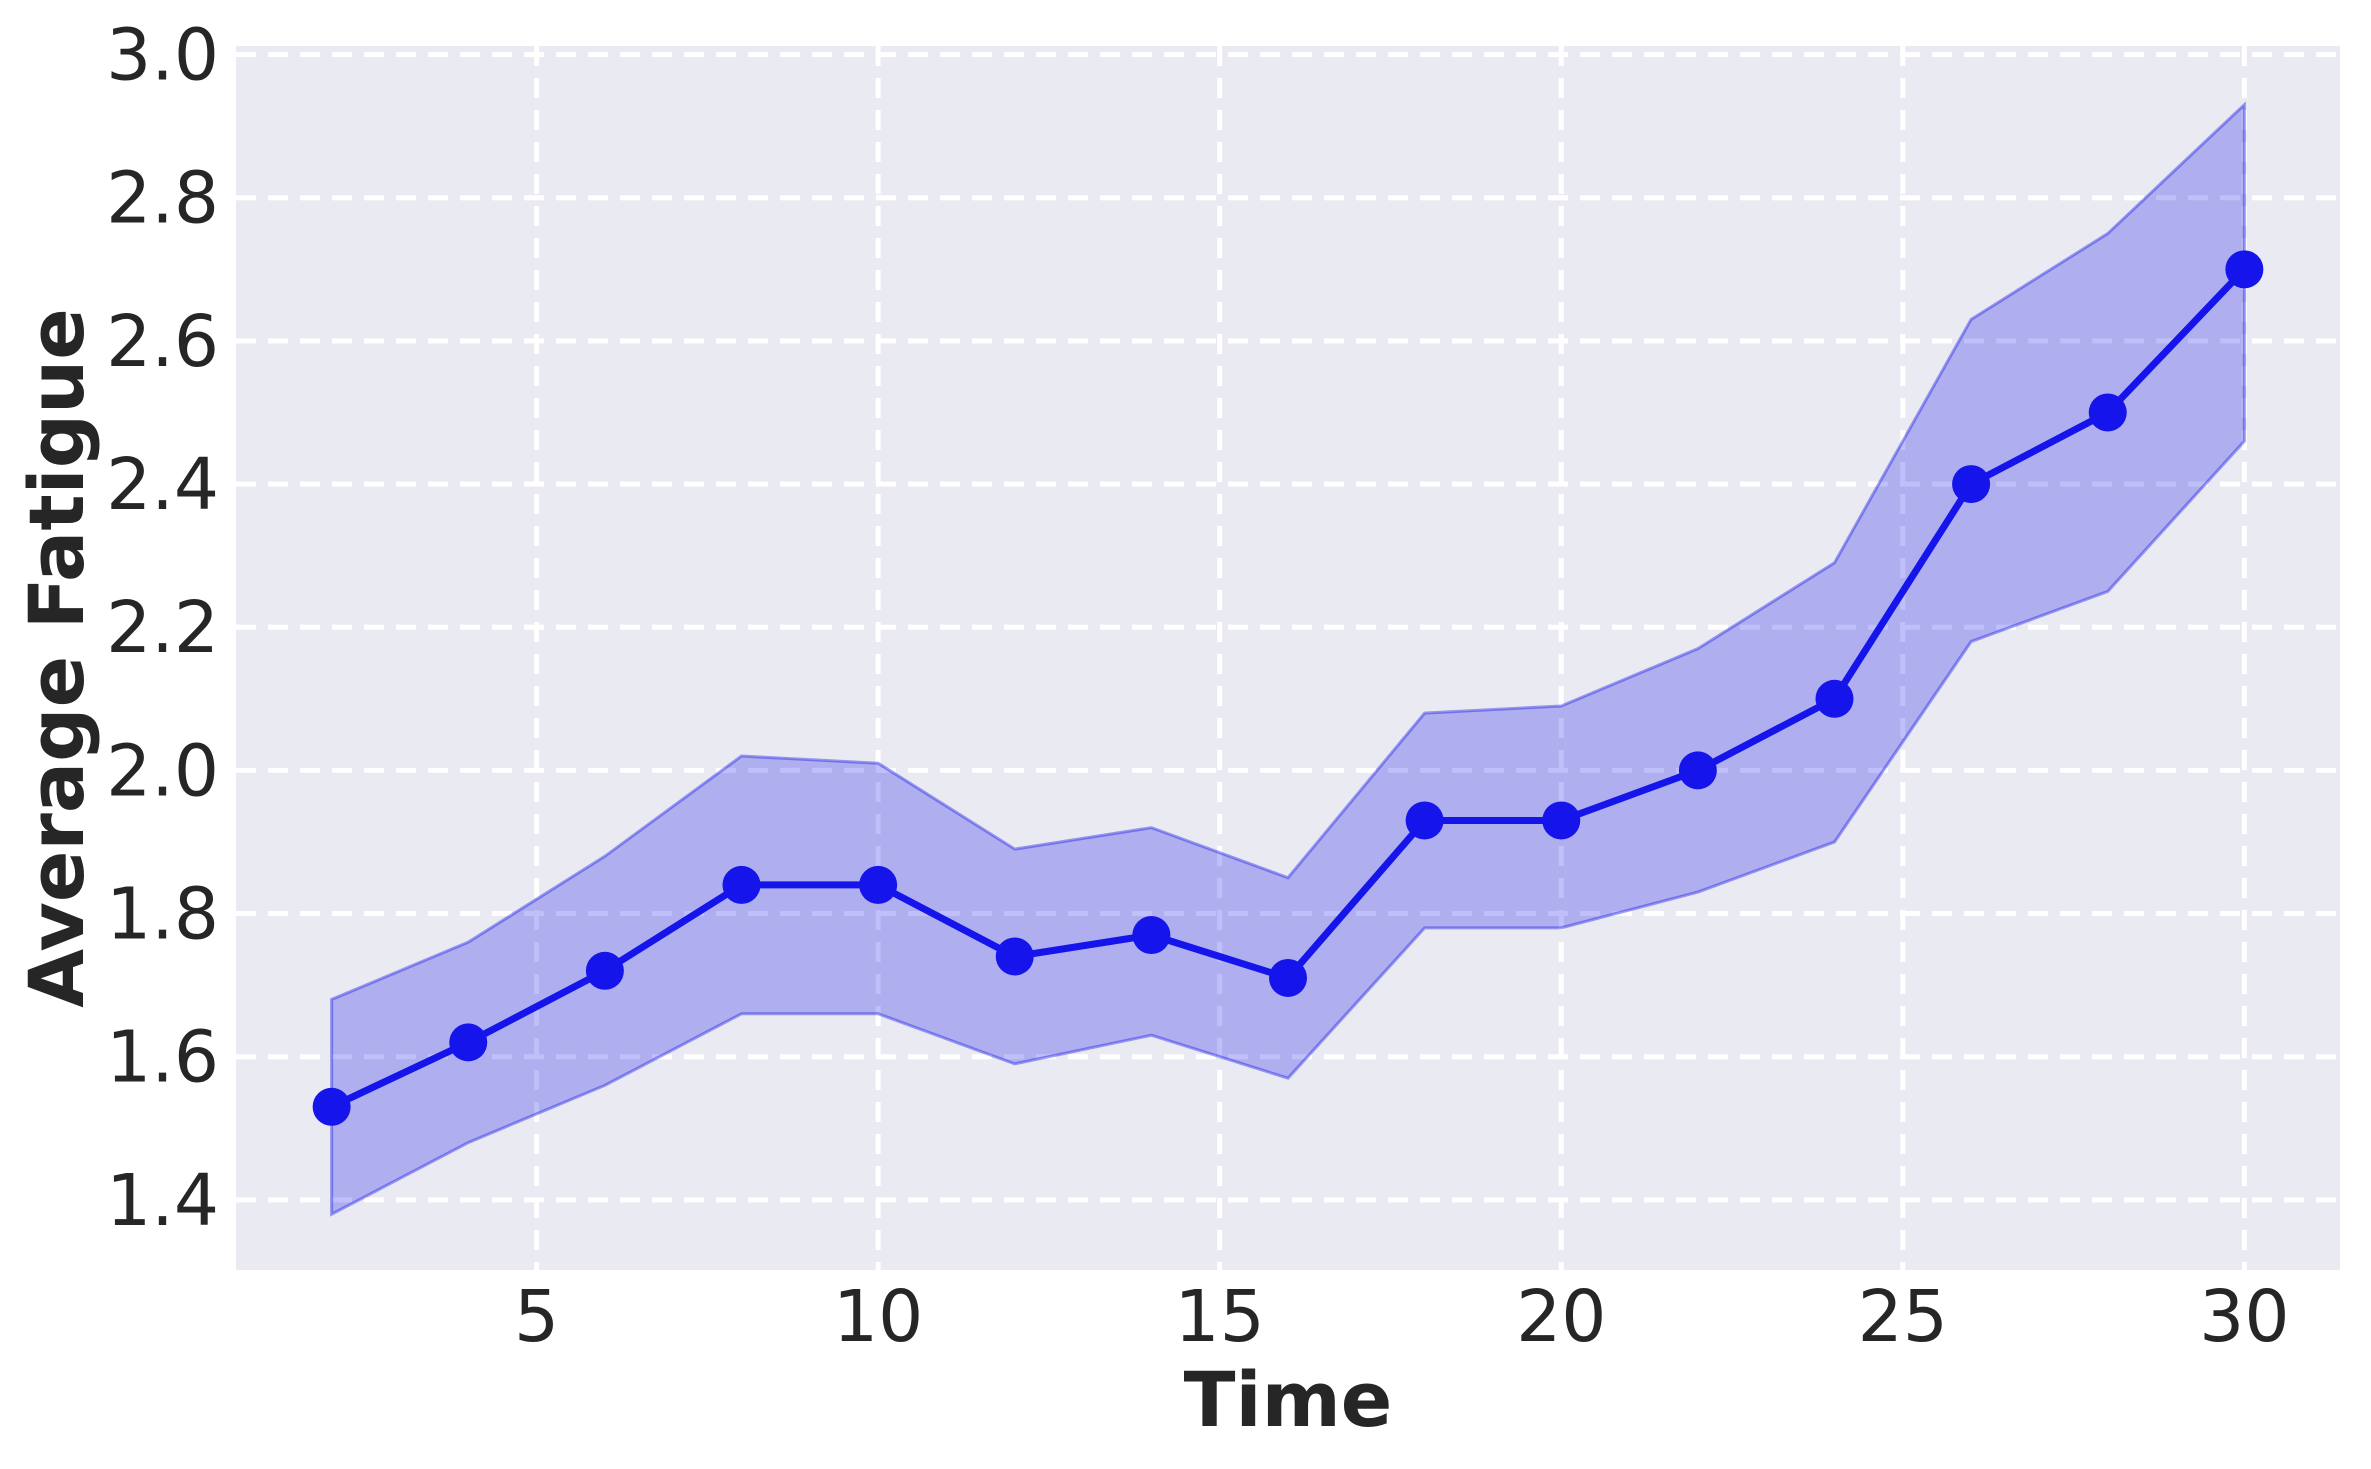 This screenshot has height=1469, width=2371. Describe the element at coordinates (878, 1316) in the screenshot. I see `x-tick-label: 10` at that location.